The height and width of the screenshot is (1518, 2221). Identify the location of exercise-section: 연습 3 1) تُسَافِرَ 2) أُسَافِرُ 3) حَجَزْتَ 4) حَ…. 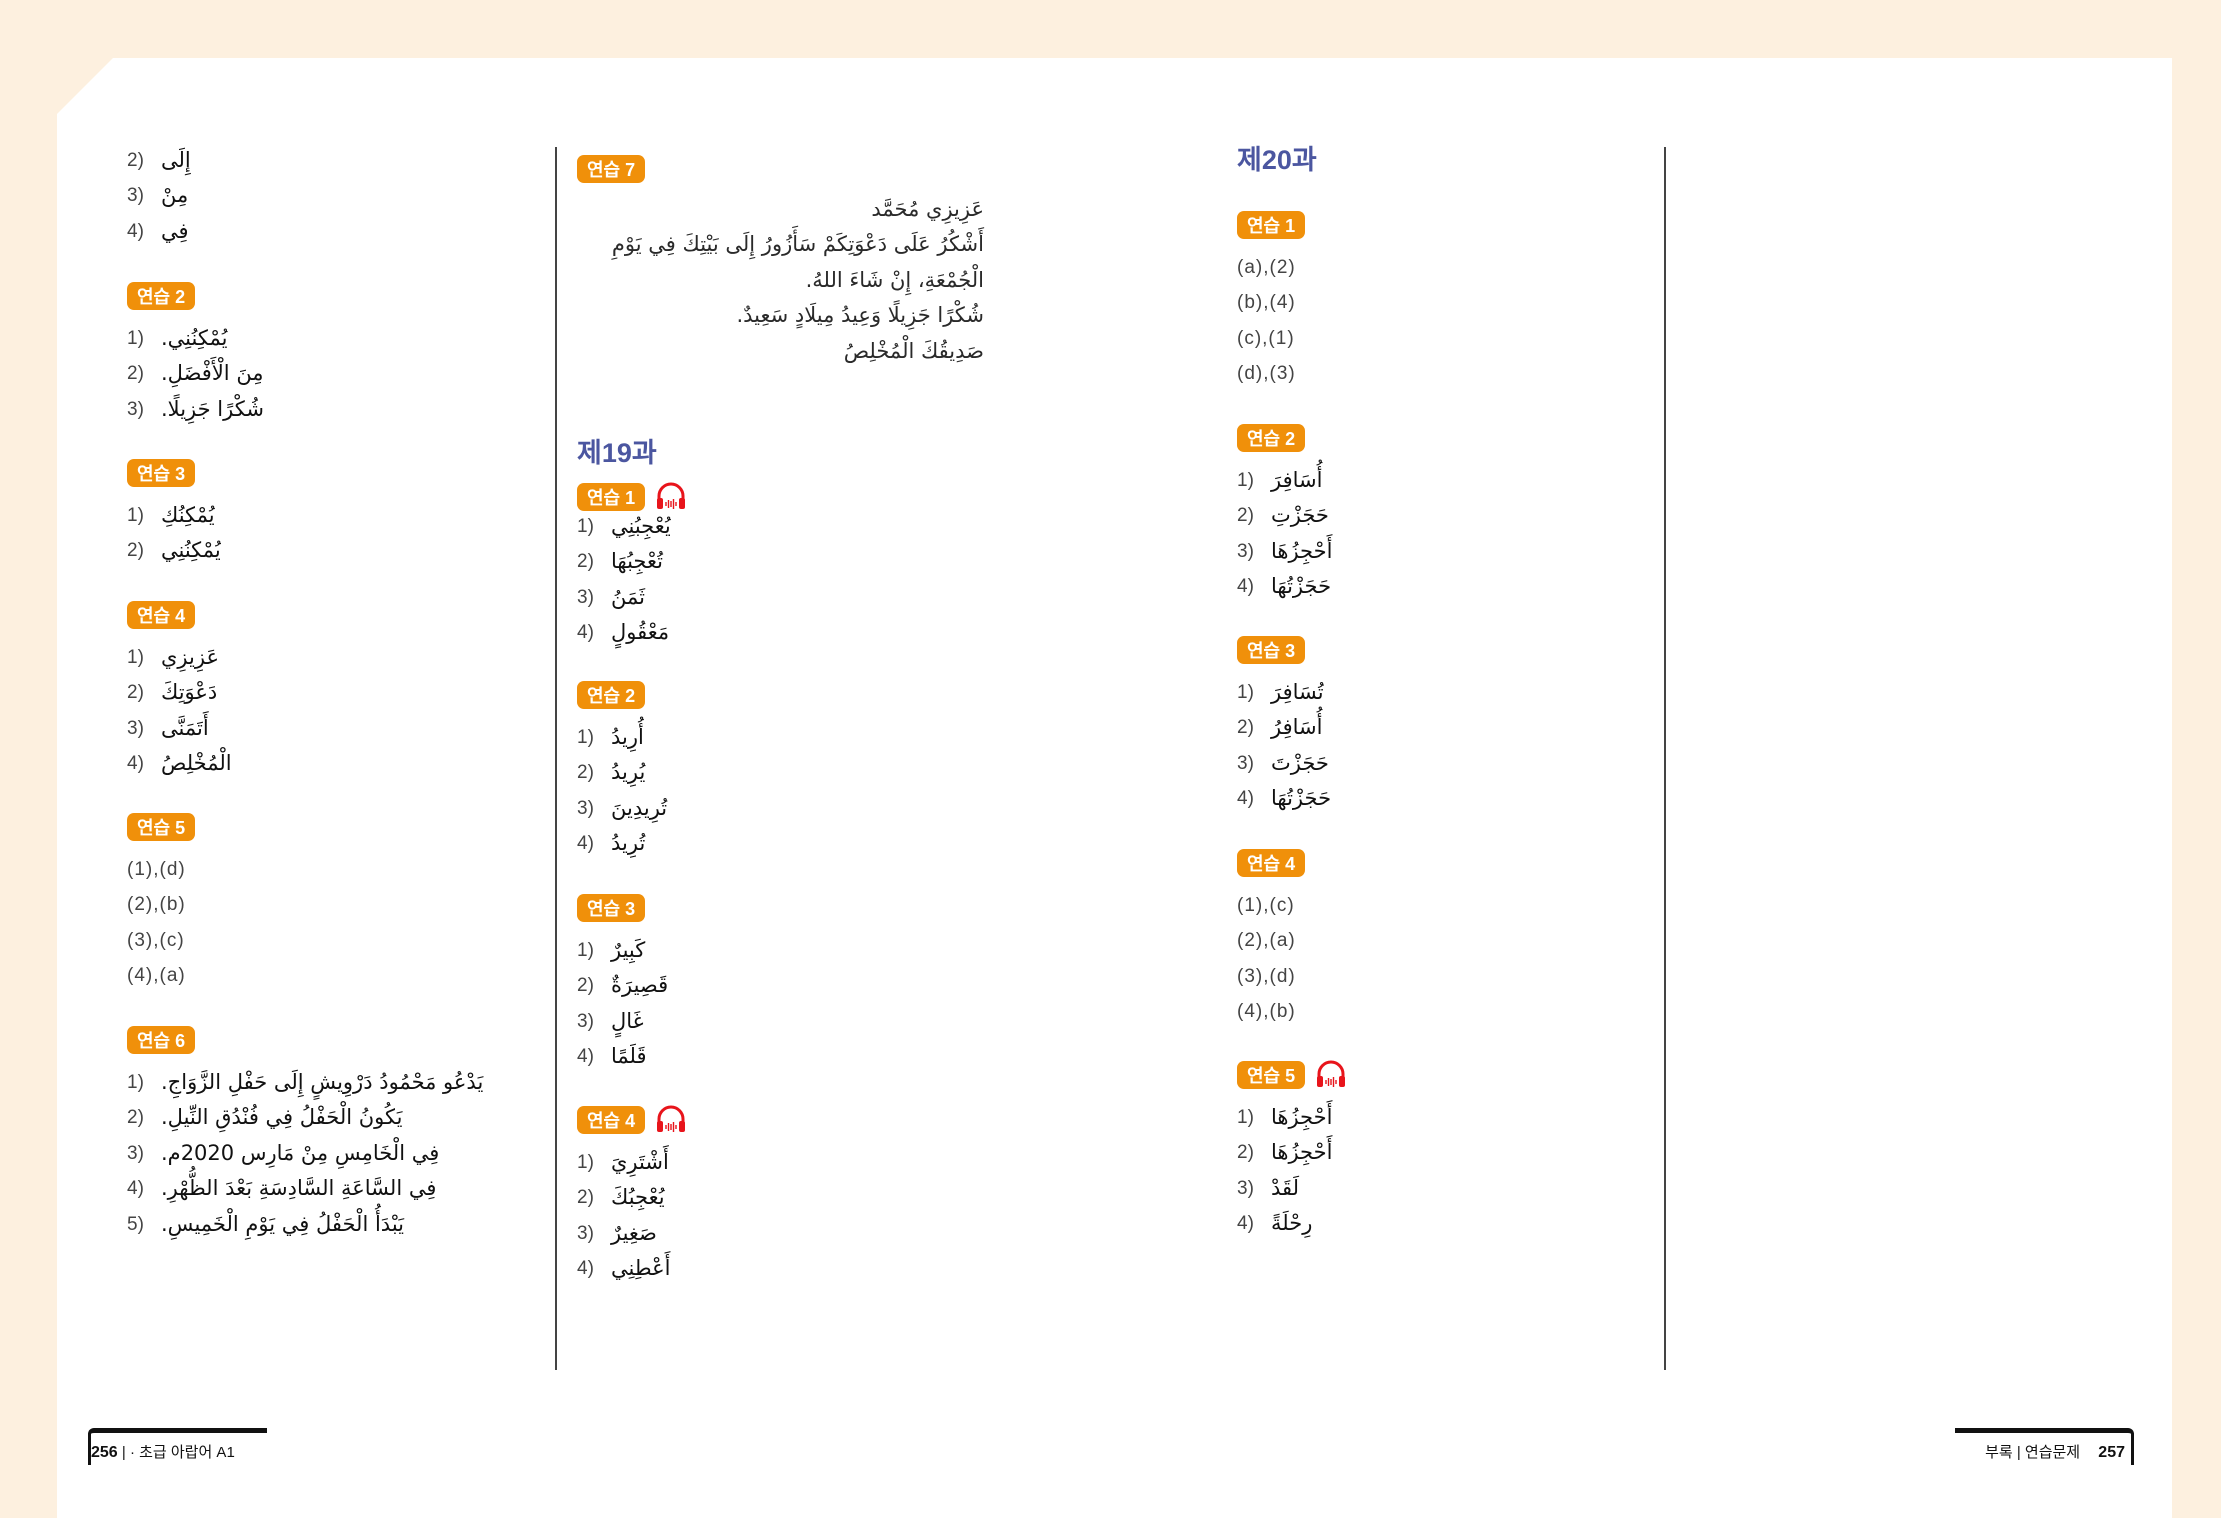
(1284, 726).